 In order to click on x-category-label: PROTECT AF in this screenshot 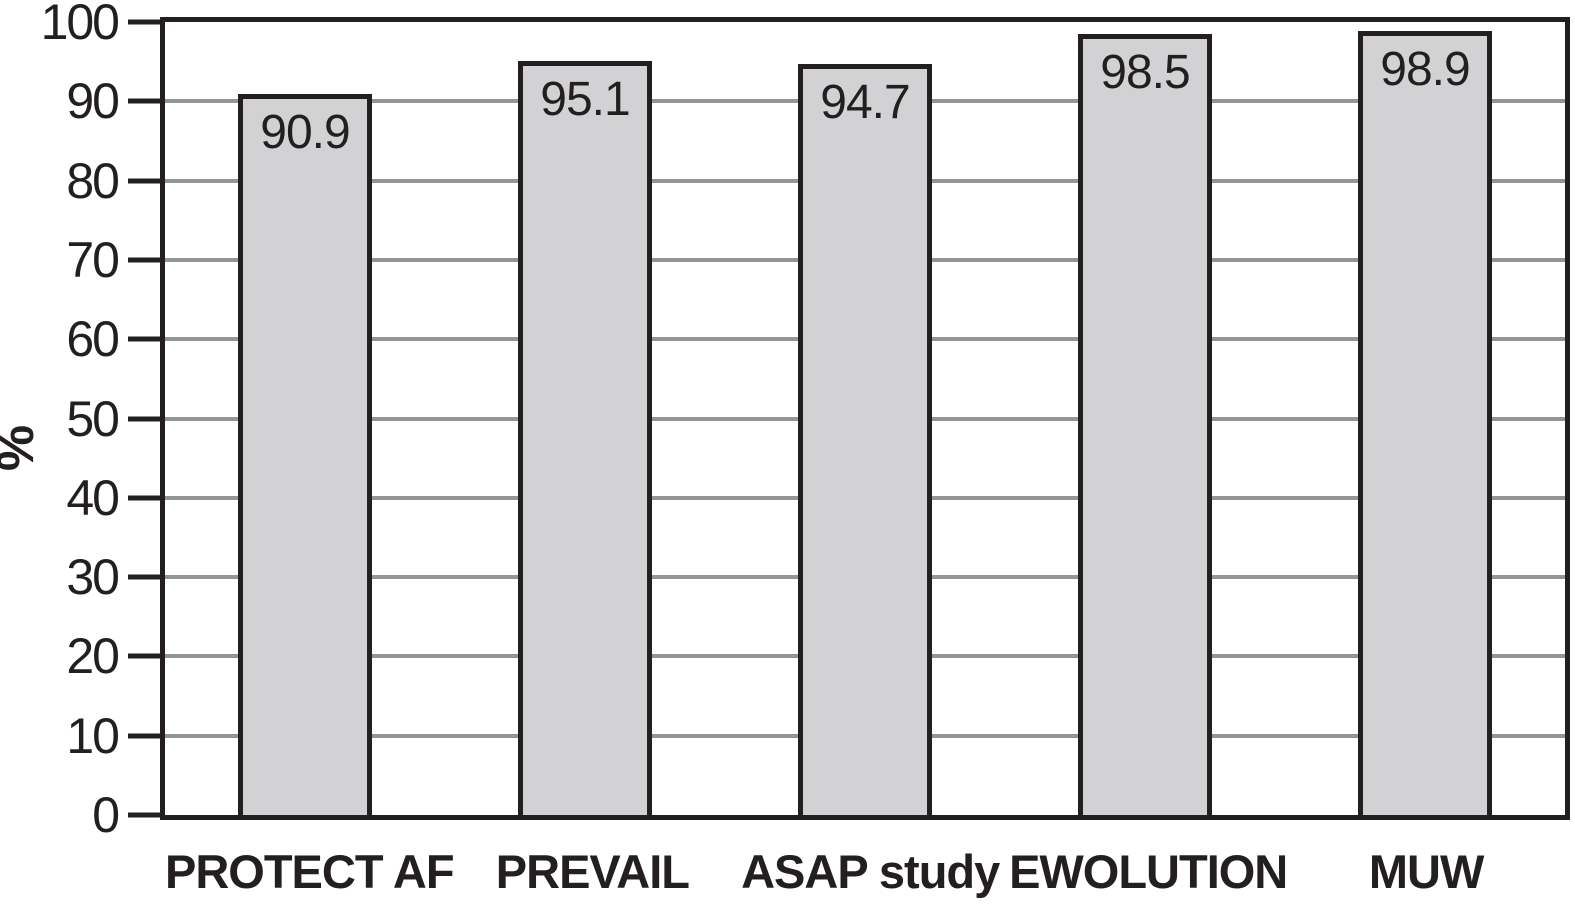, I will do `click(310, 871)`.